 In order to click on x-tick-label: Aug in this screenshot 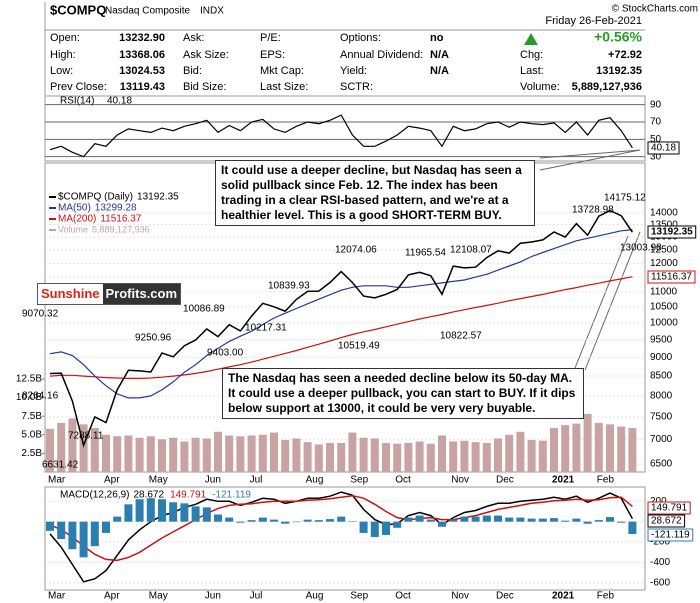, I will do `click(315, 480)`.